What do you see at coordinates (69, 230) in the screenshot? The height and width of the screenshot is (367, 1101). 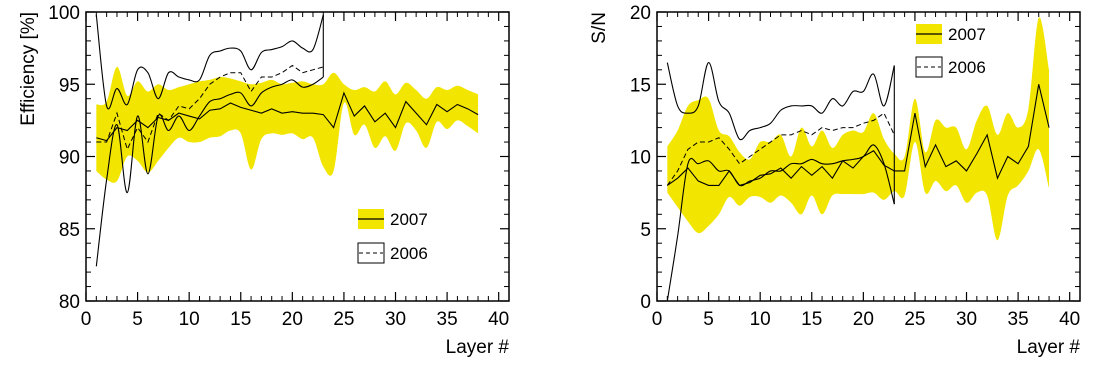 I see `y-tick-label: 85` at bounding box center [69, 230].